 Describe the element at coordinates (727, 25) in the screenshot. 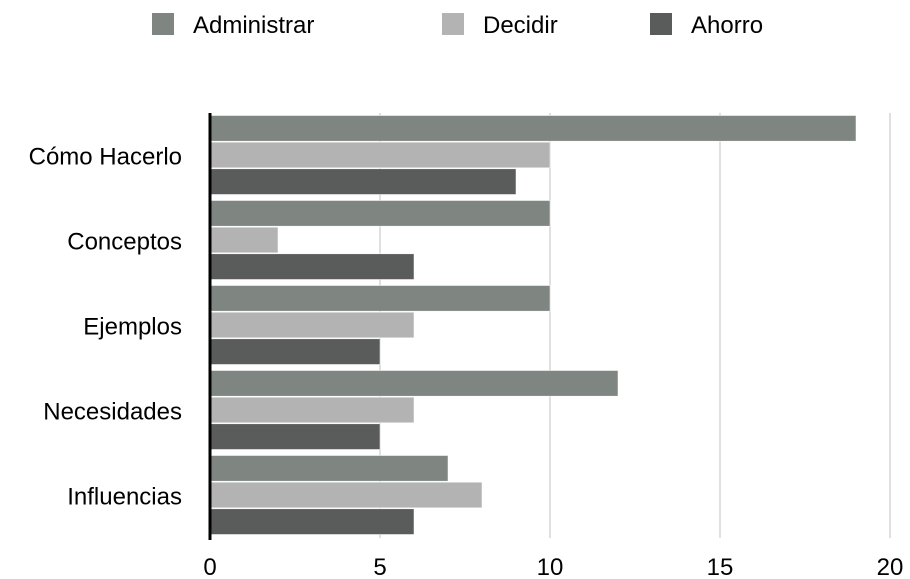

I see `legend-label: Ahorro` at that location.